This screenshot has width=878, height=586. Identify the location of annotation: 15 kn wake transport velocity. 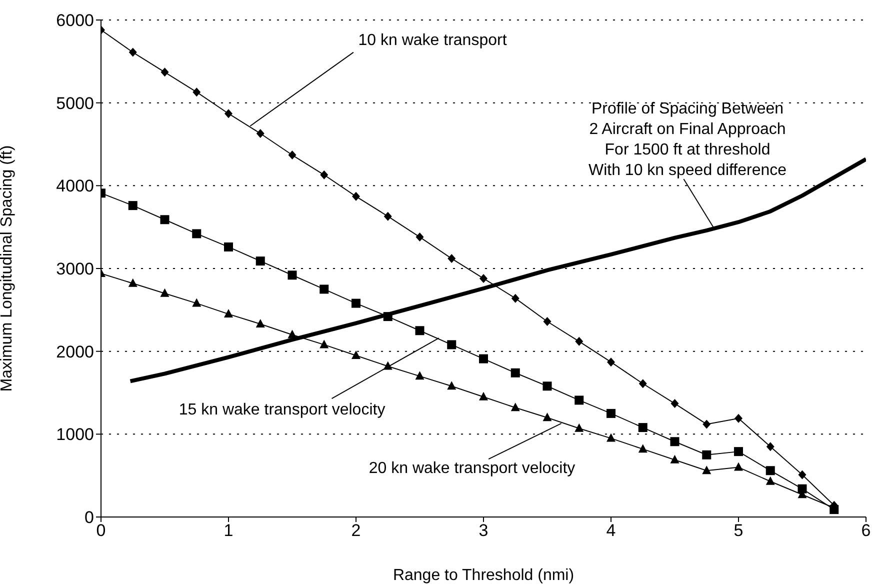
(282, 409).